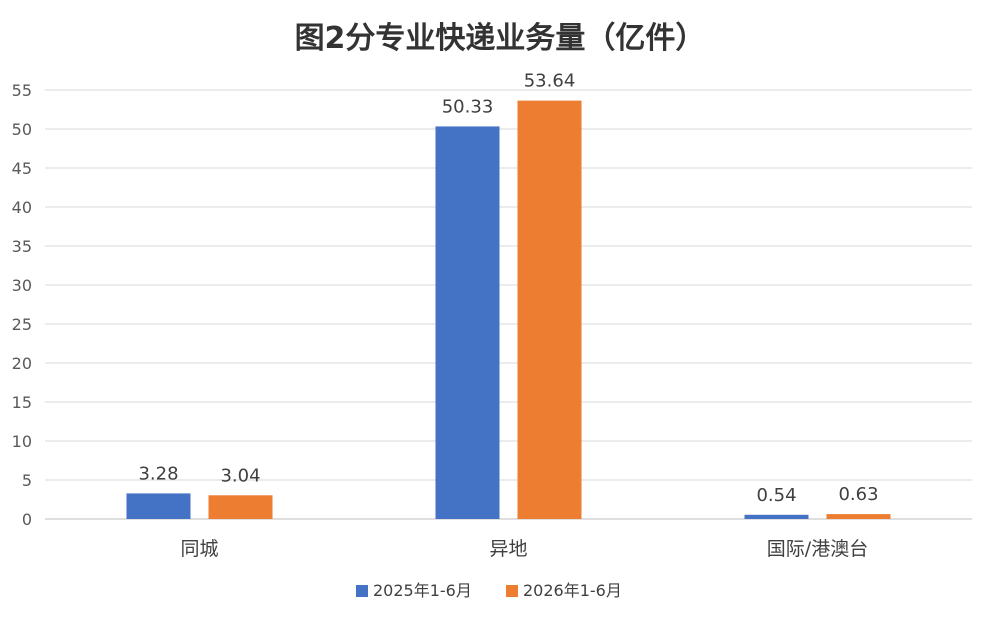  I want to click on y-axis-ticks: 0 5 10 15 20 25 30 35 40 45 50 55, so click(22, 305).